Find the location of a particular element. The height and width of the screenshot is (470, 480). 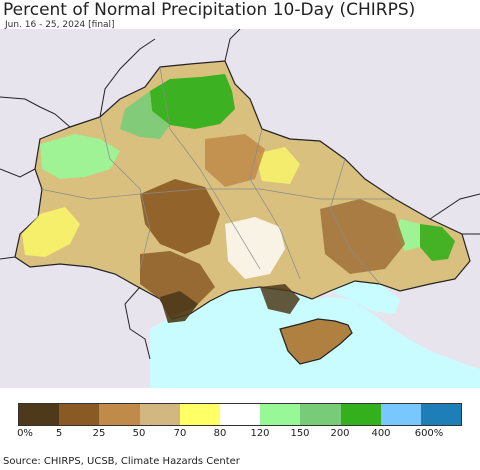

color-legend is located at coordinates (240, 414).